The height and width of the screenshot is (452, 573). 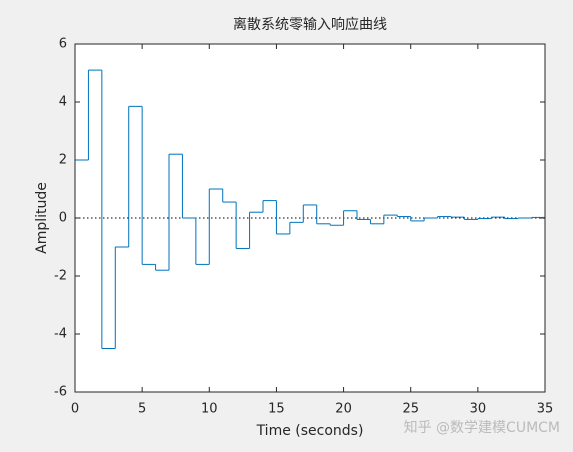 What do you see at coordinates (142, 409) in the screenshot?
I see `x-tick-label: 5` at bounding box center [142, 409].